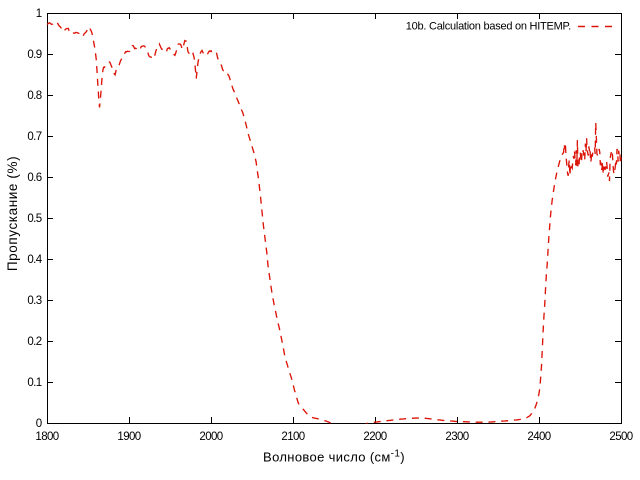 The height and width of the screenshot is (480, 640). Describe the element at coordinates (34, 301) in the screenshot. I see `svg-text: 0.3` at that location.